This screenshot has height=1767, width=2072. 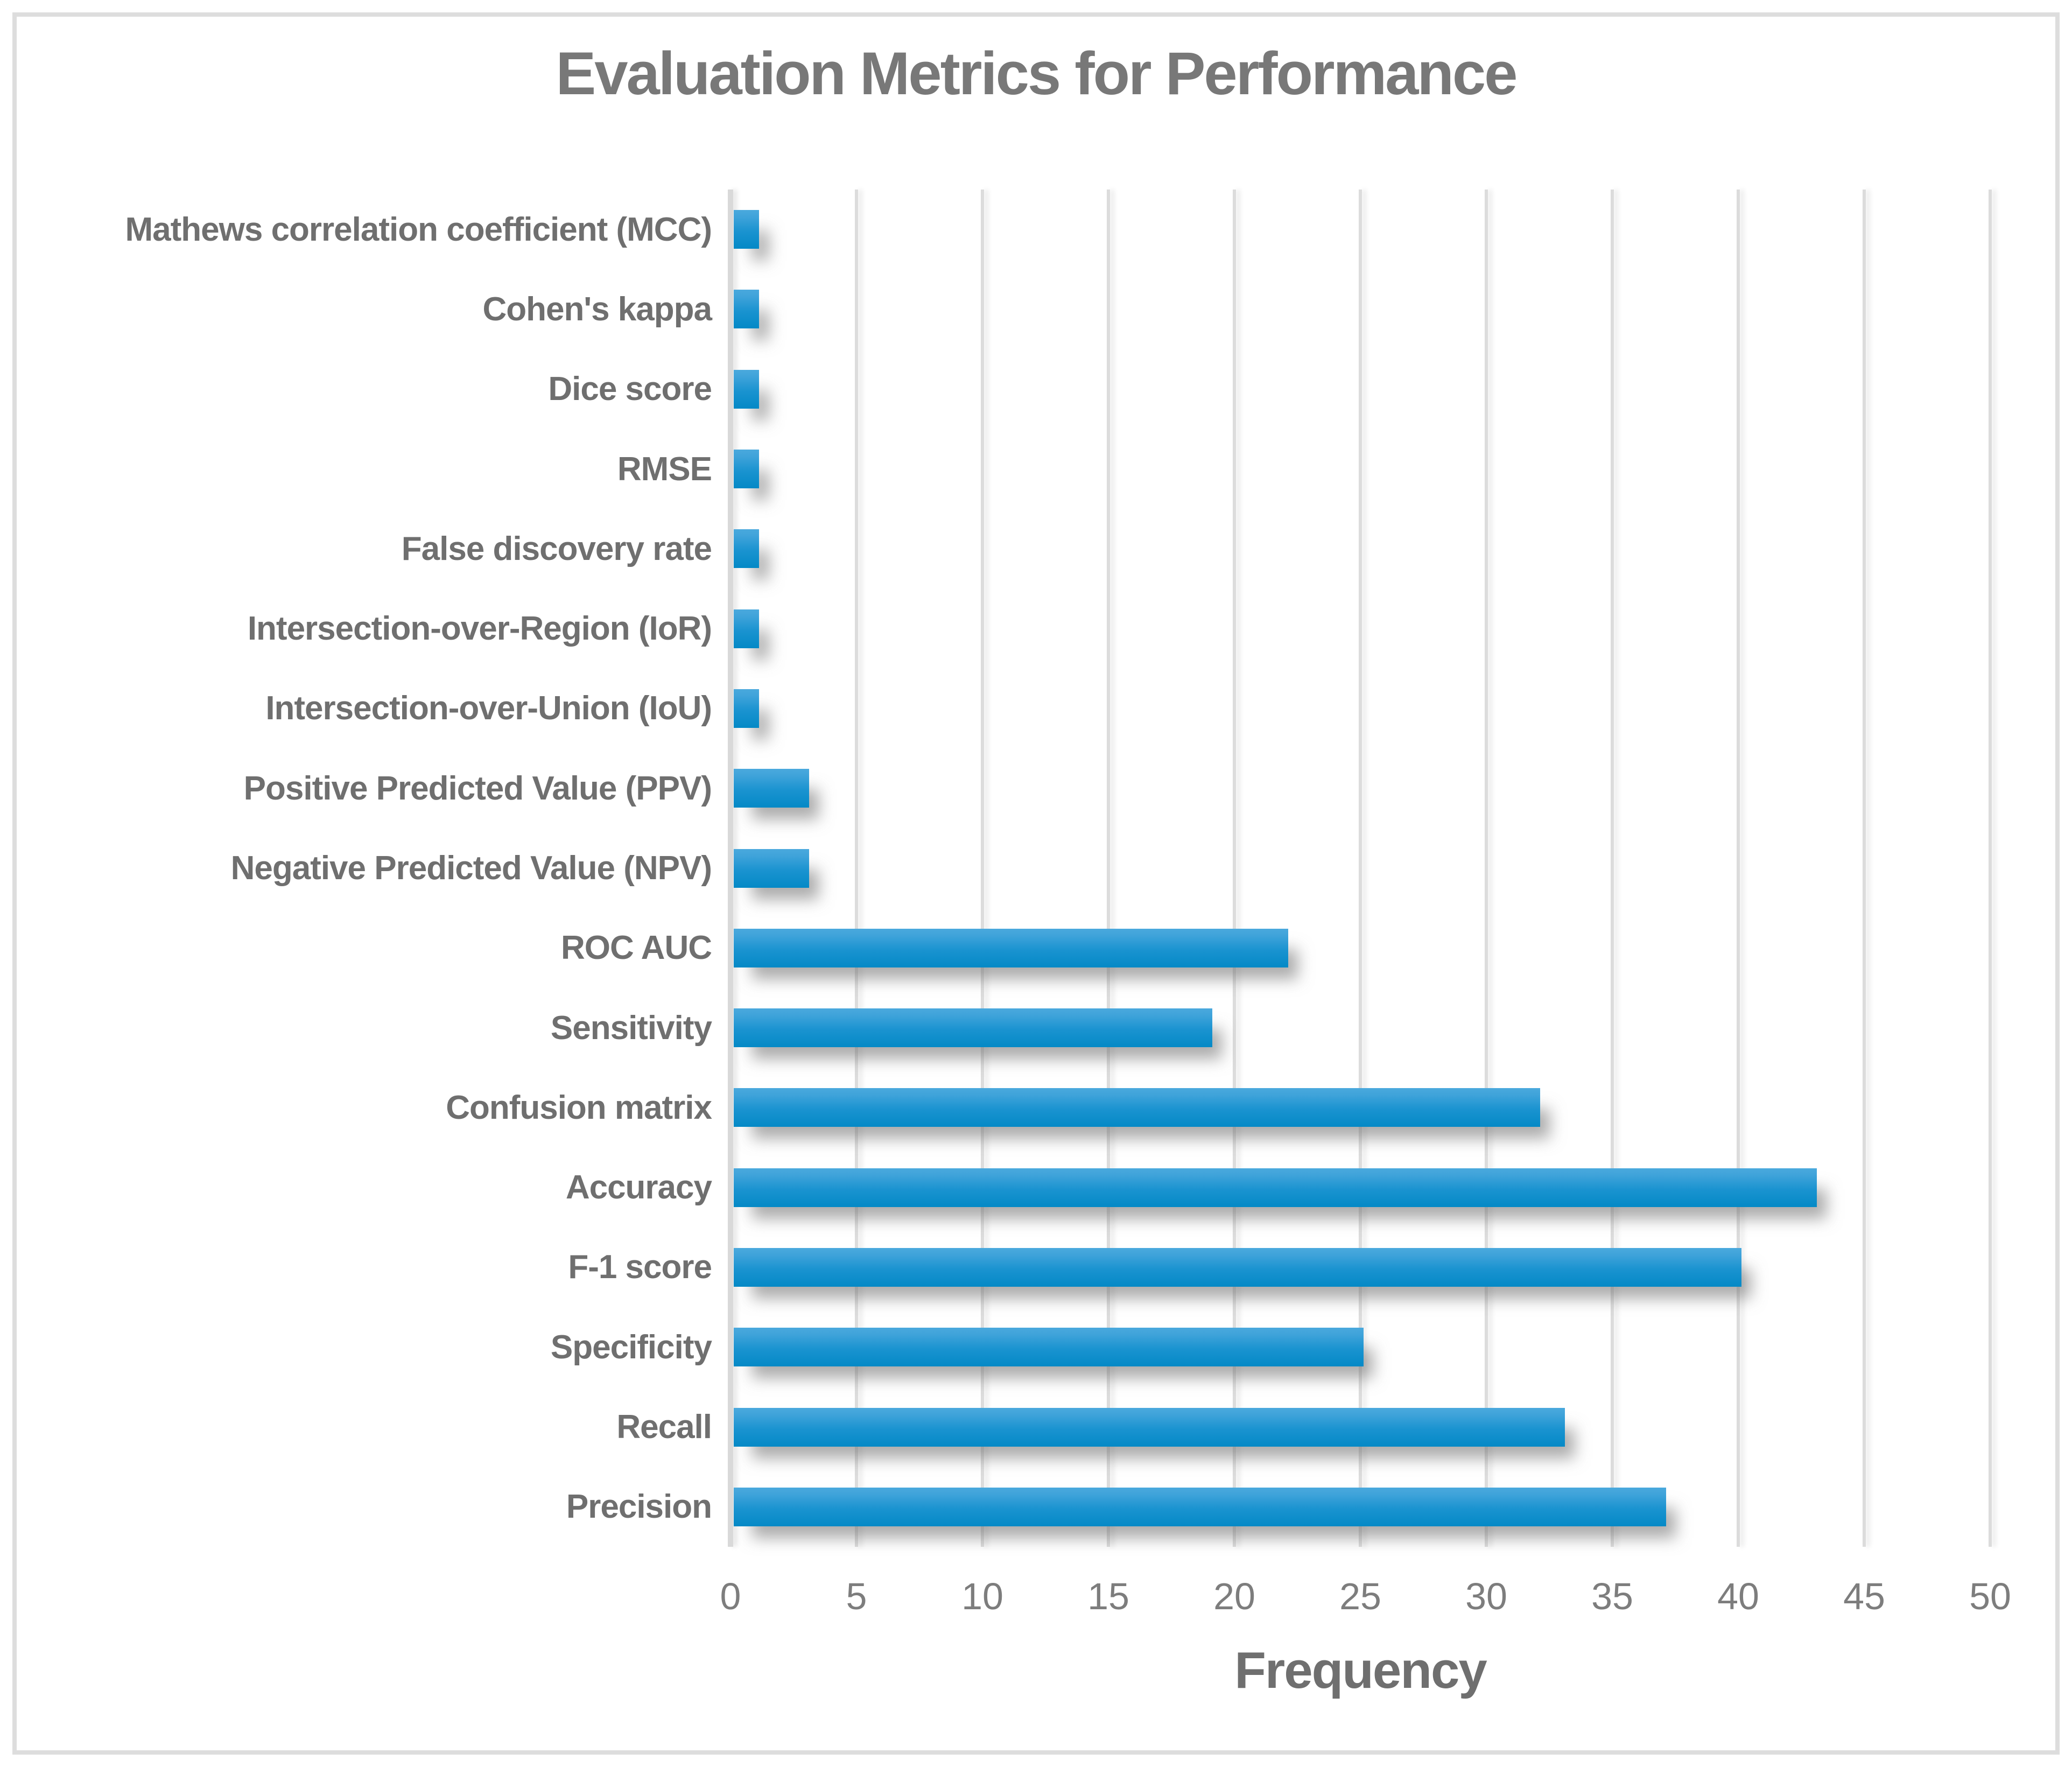 I want to click on y-category-label: Recall, so click(x=664, y=1427).